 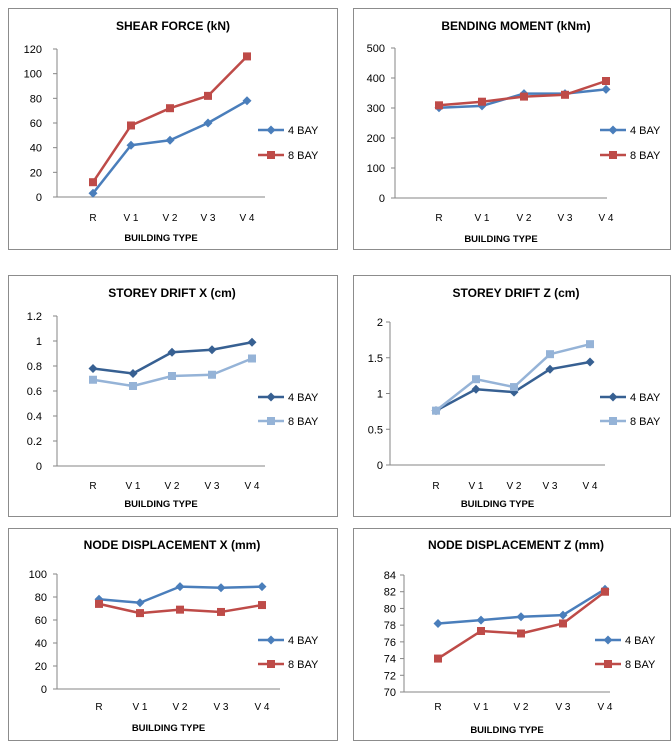 I want to click on chart-2-y-tick-label: 1, so click(x=39, y=342).